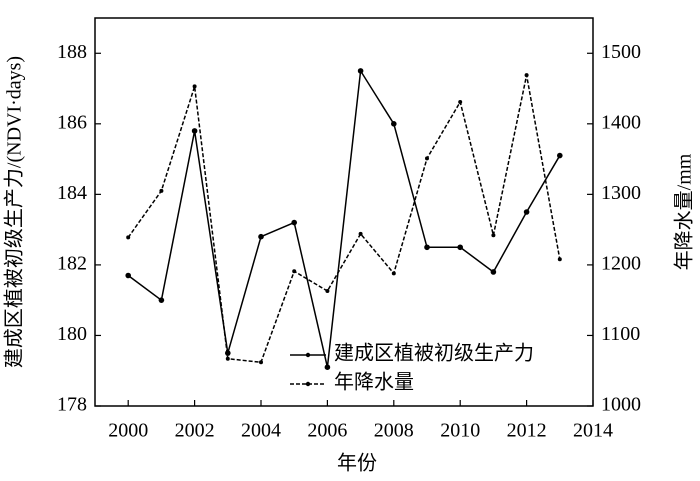 This screenshot has width=700, height=481. I want to click on x-tick-label: 2000, so click(128, 431).